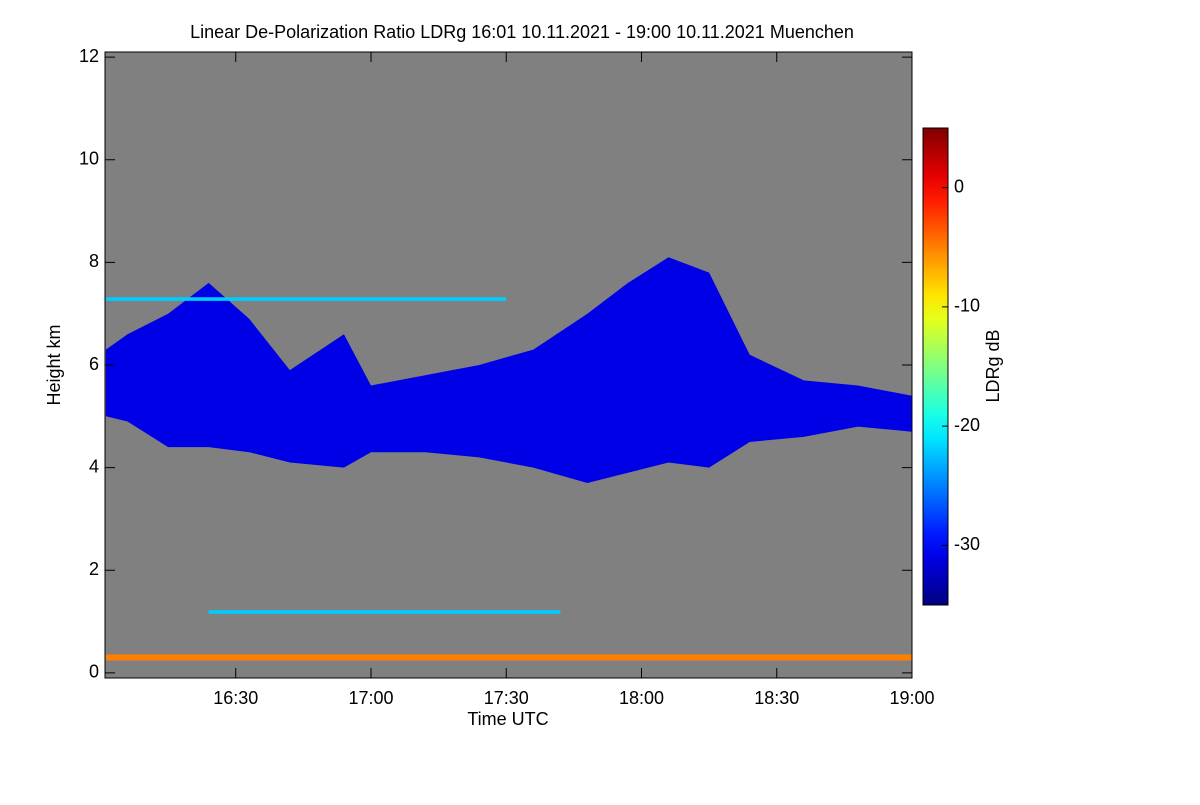  I want to click on x-tick-label: 19:00, so click(911, 698).